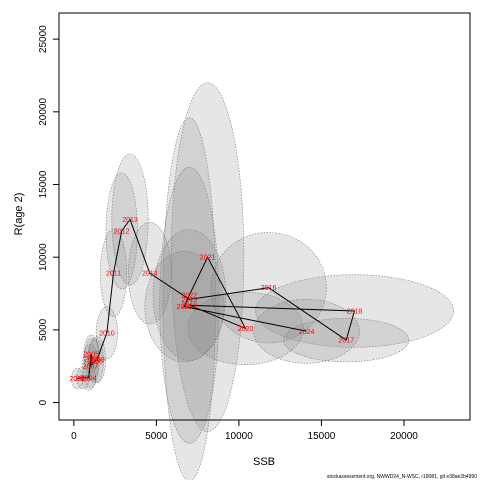 The height and width of the screenshot is (480, 480). I want to click on year-label-2009: 2009, so click(97, 360).